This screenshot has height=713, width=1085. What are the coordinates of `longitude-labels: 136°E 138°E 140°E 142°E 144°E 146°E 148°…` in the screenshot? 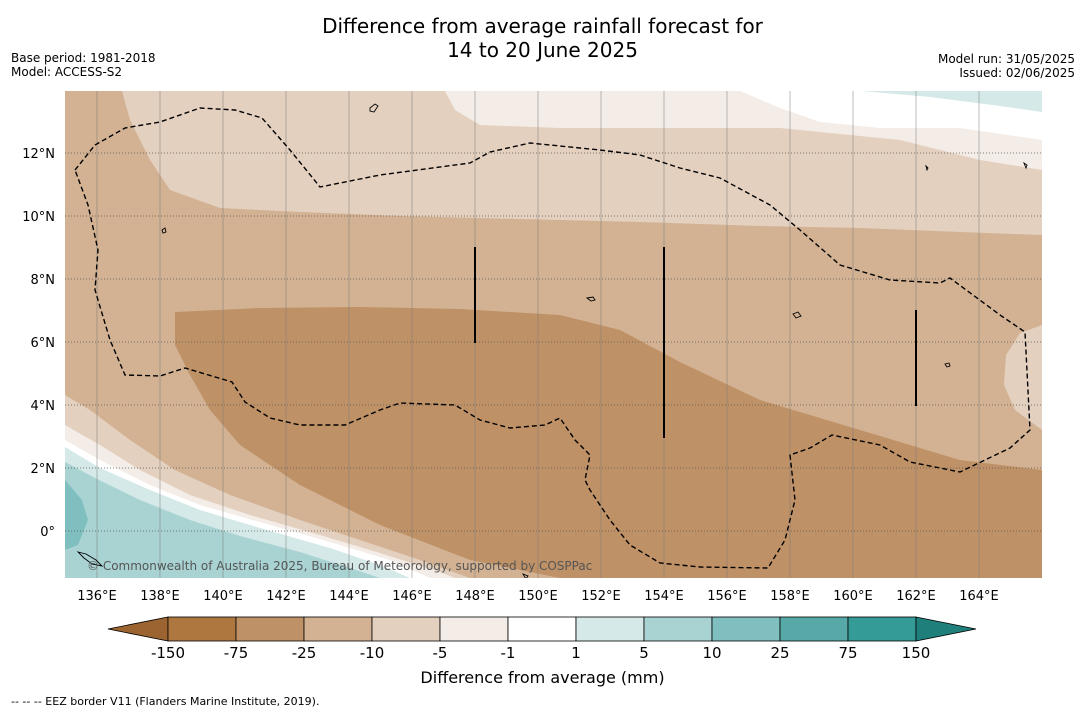 It's located at (538, 596).